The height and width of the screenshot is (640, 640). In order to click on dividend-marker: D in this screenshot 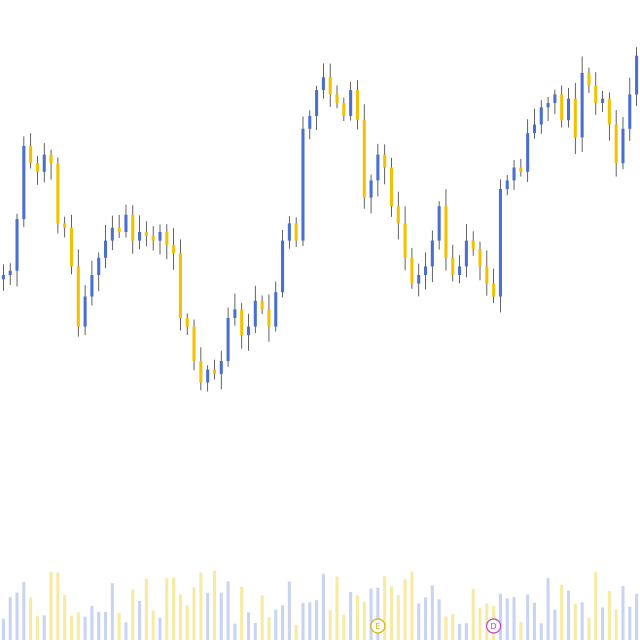, I will do `click(494, 626)`.